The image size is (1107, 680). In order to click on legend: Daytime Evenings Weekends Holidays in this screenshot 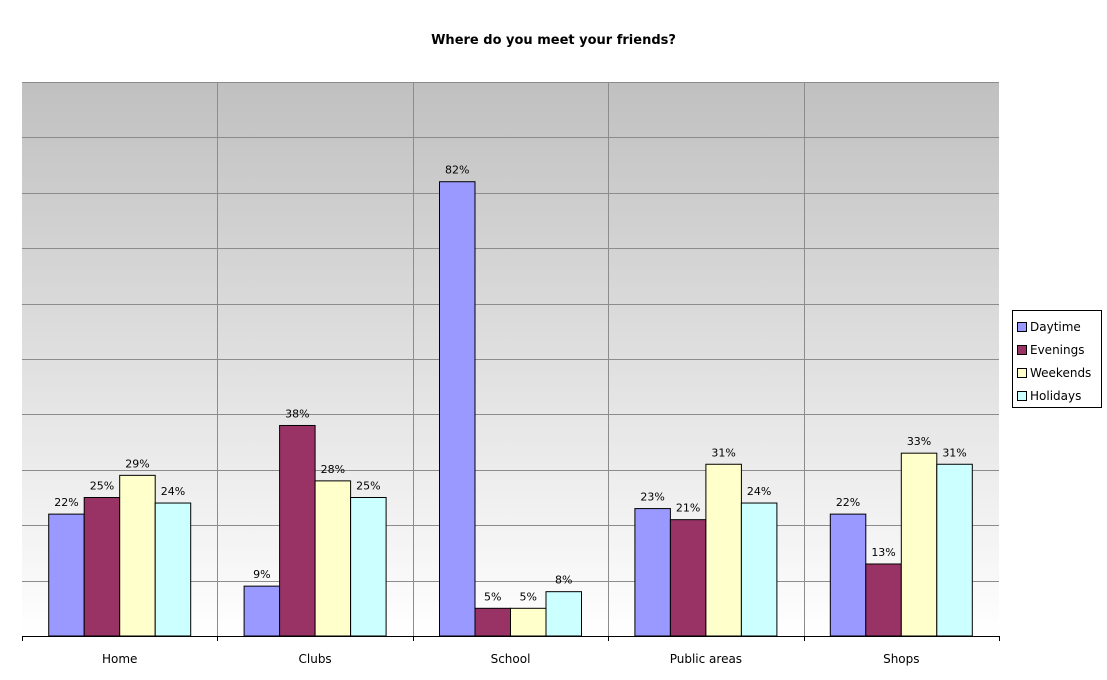, I will do `click(1057, 359)`.